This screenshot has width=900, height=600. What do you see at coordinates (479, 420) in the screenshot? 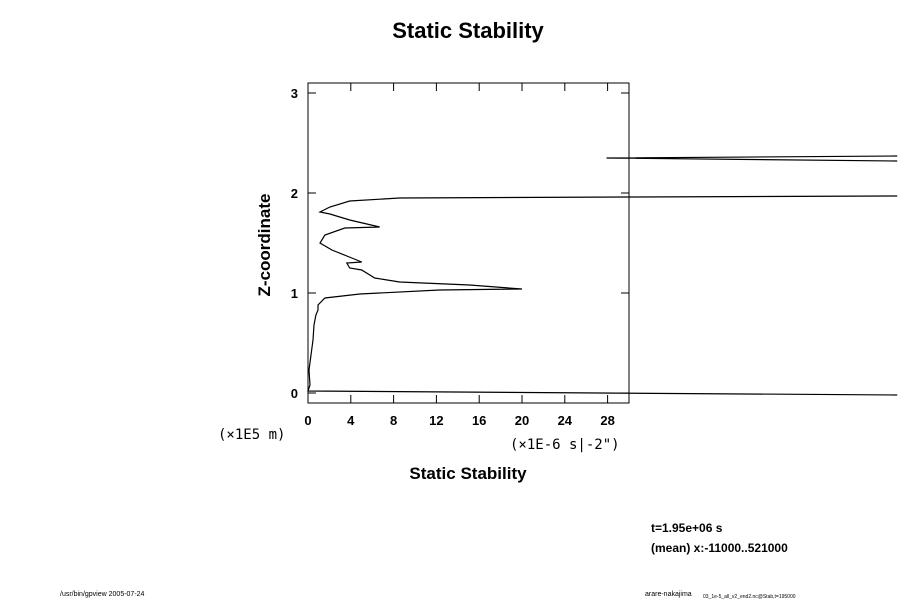
I see `x-tick-label: 16` at bounding box center [479, 420].